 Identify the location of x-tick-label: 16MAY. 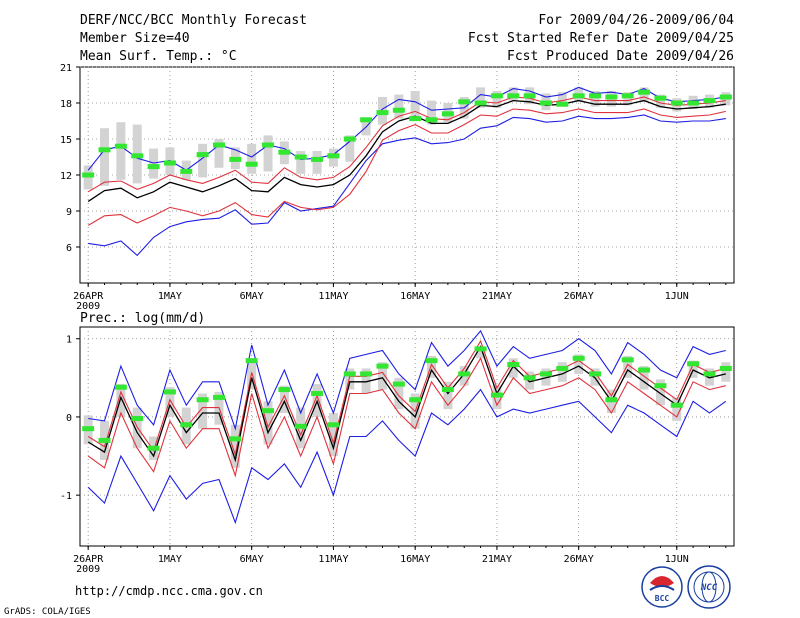
(415, 296).